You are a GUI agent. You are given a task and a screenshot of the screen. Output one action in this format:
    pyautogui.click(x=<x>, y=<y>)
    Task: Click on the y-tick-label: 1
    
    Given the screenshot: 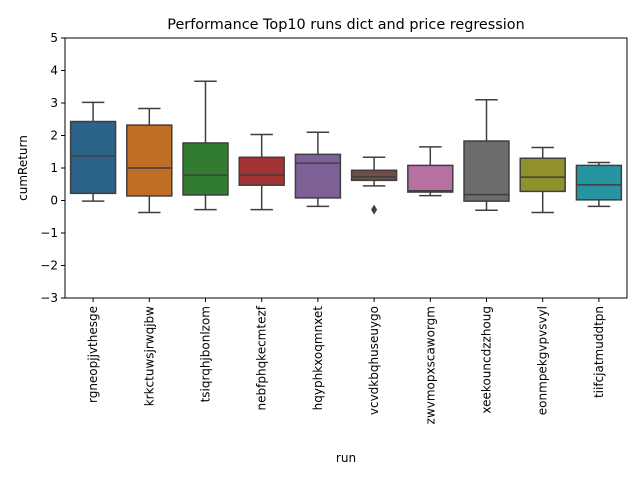 What is the action you would take?
    pyautogui.click(x=54, y=168)
    